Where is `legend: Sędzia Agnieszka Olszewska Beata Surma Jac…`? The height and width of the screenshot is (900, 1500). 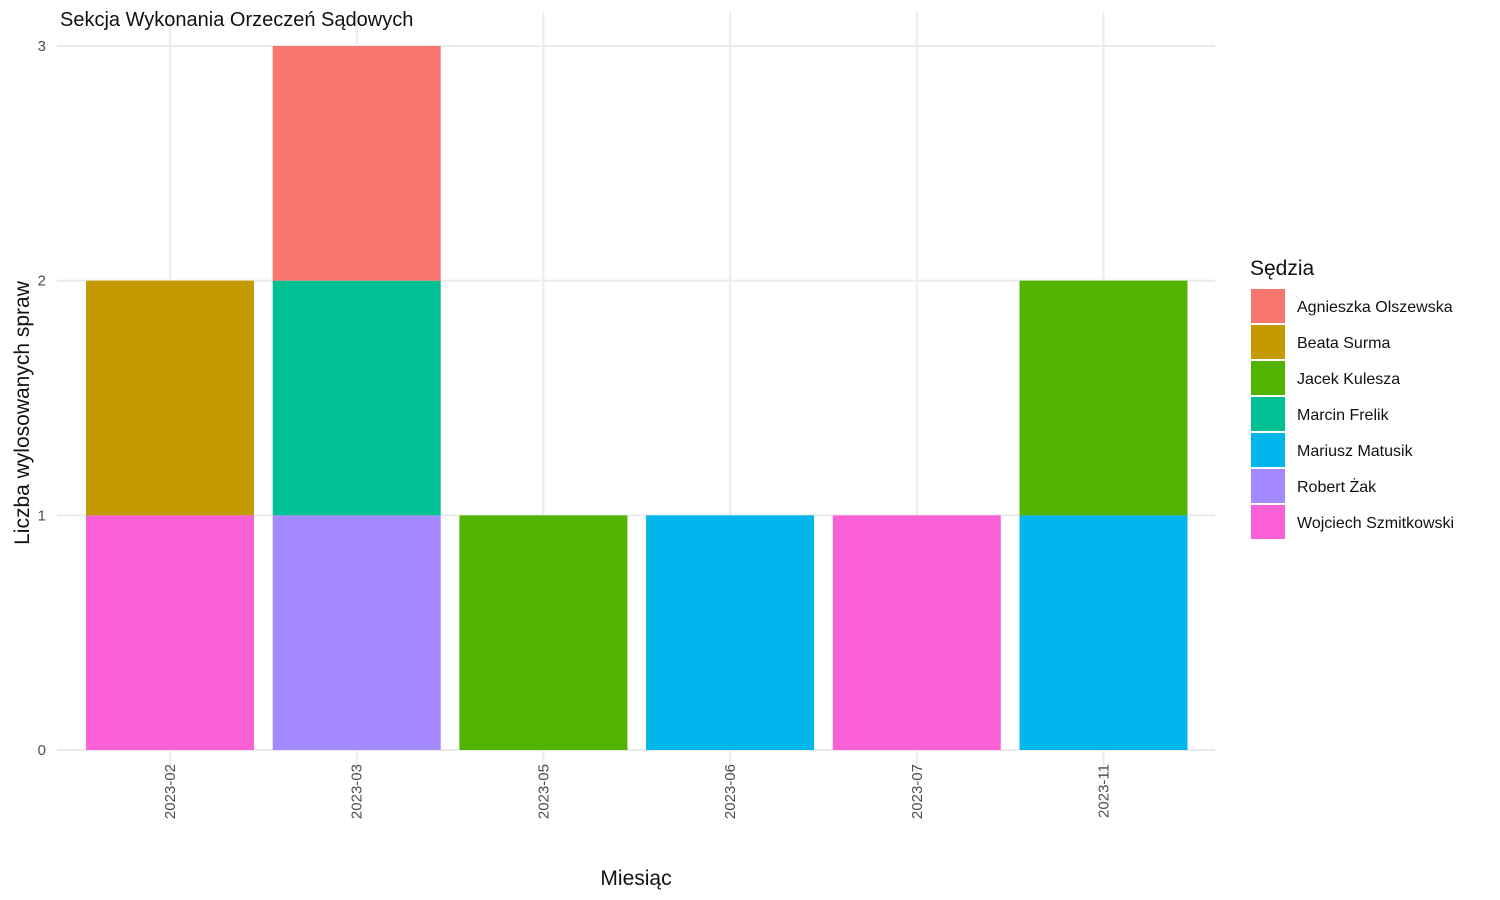 legend: Sędzia Agnieszka Olszewska Beata Surma Jac… is located at coordinates (1352, 398).